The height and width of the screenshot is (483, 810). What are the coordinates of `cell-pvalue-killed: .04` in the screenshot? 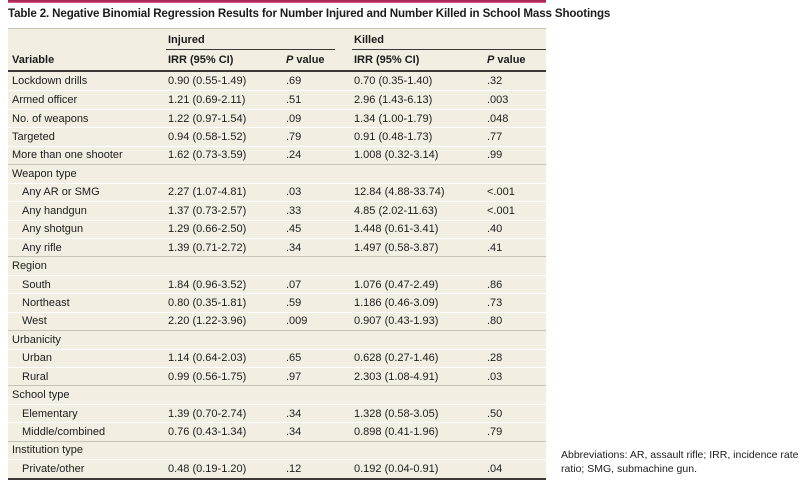 It's located at (495, 468).